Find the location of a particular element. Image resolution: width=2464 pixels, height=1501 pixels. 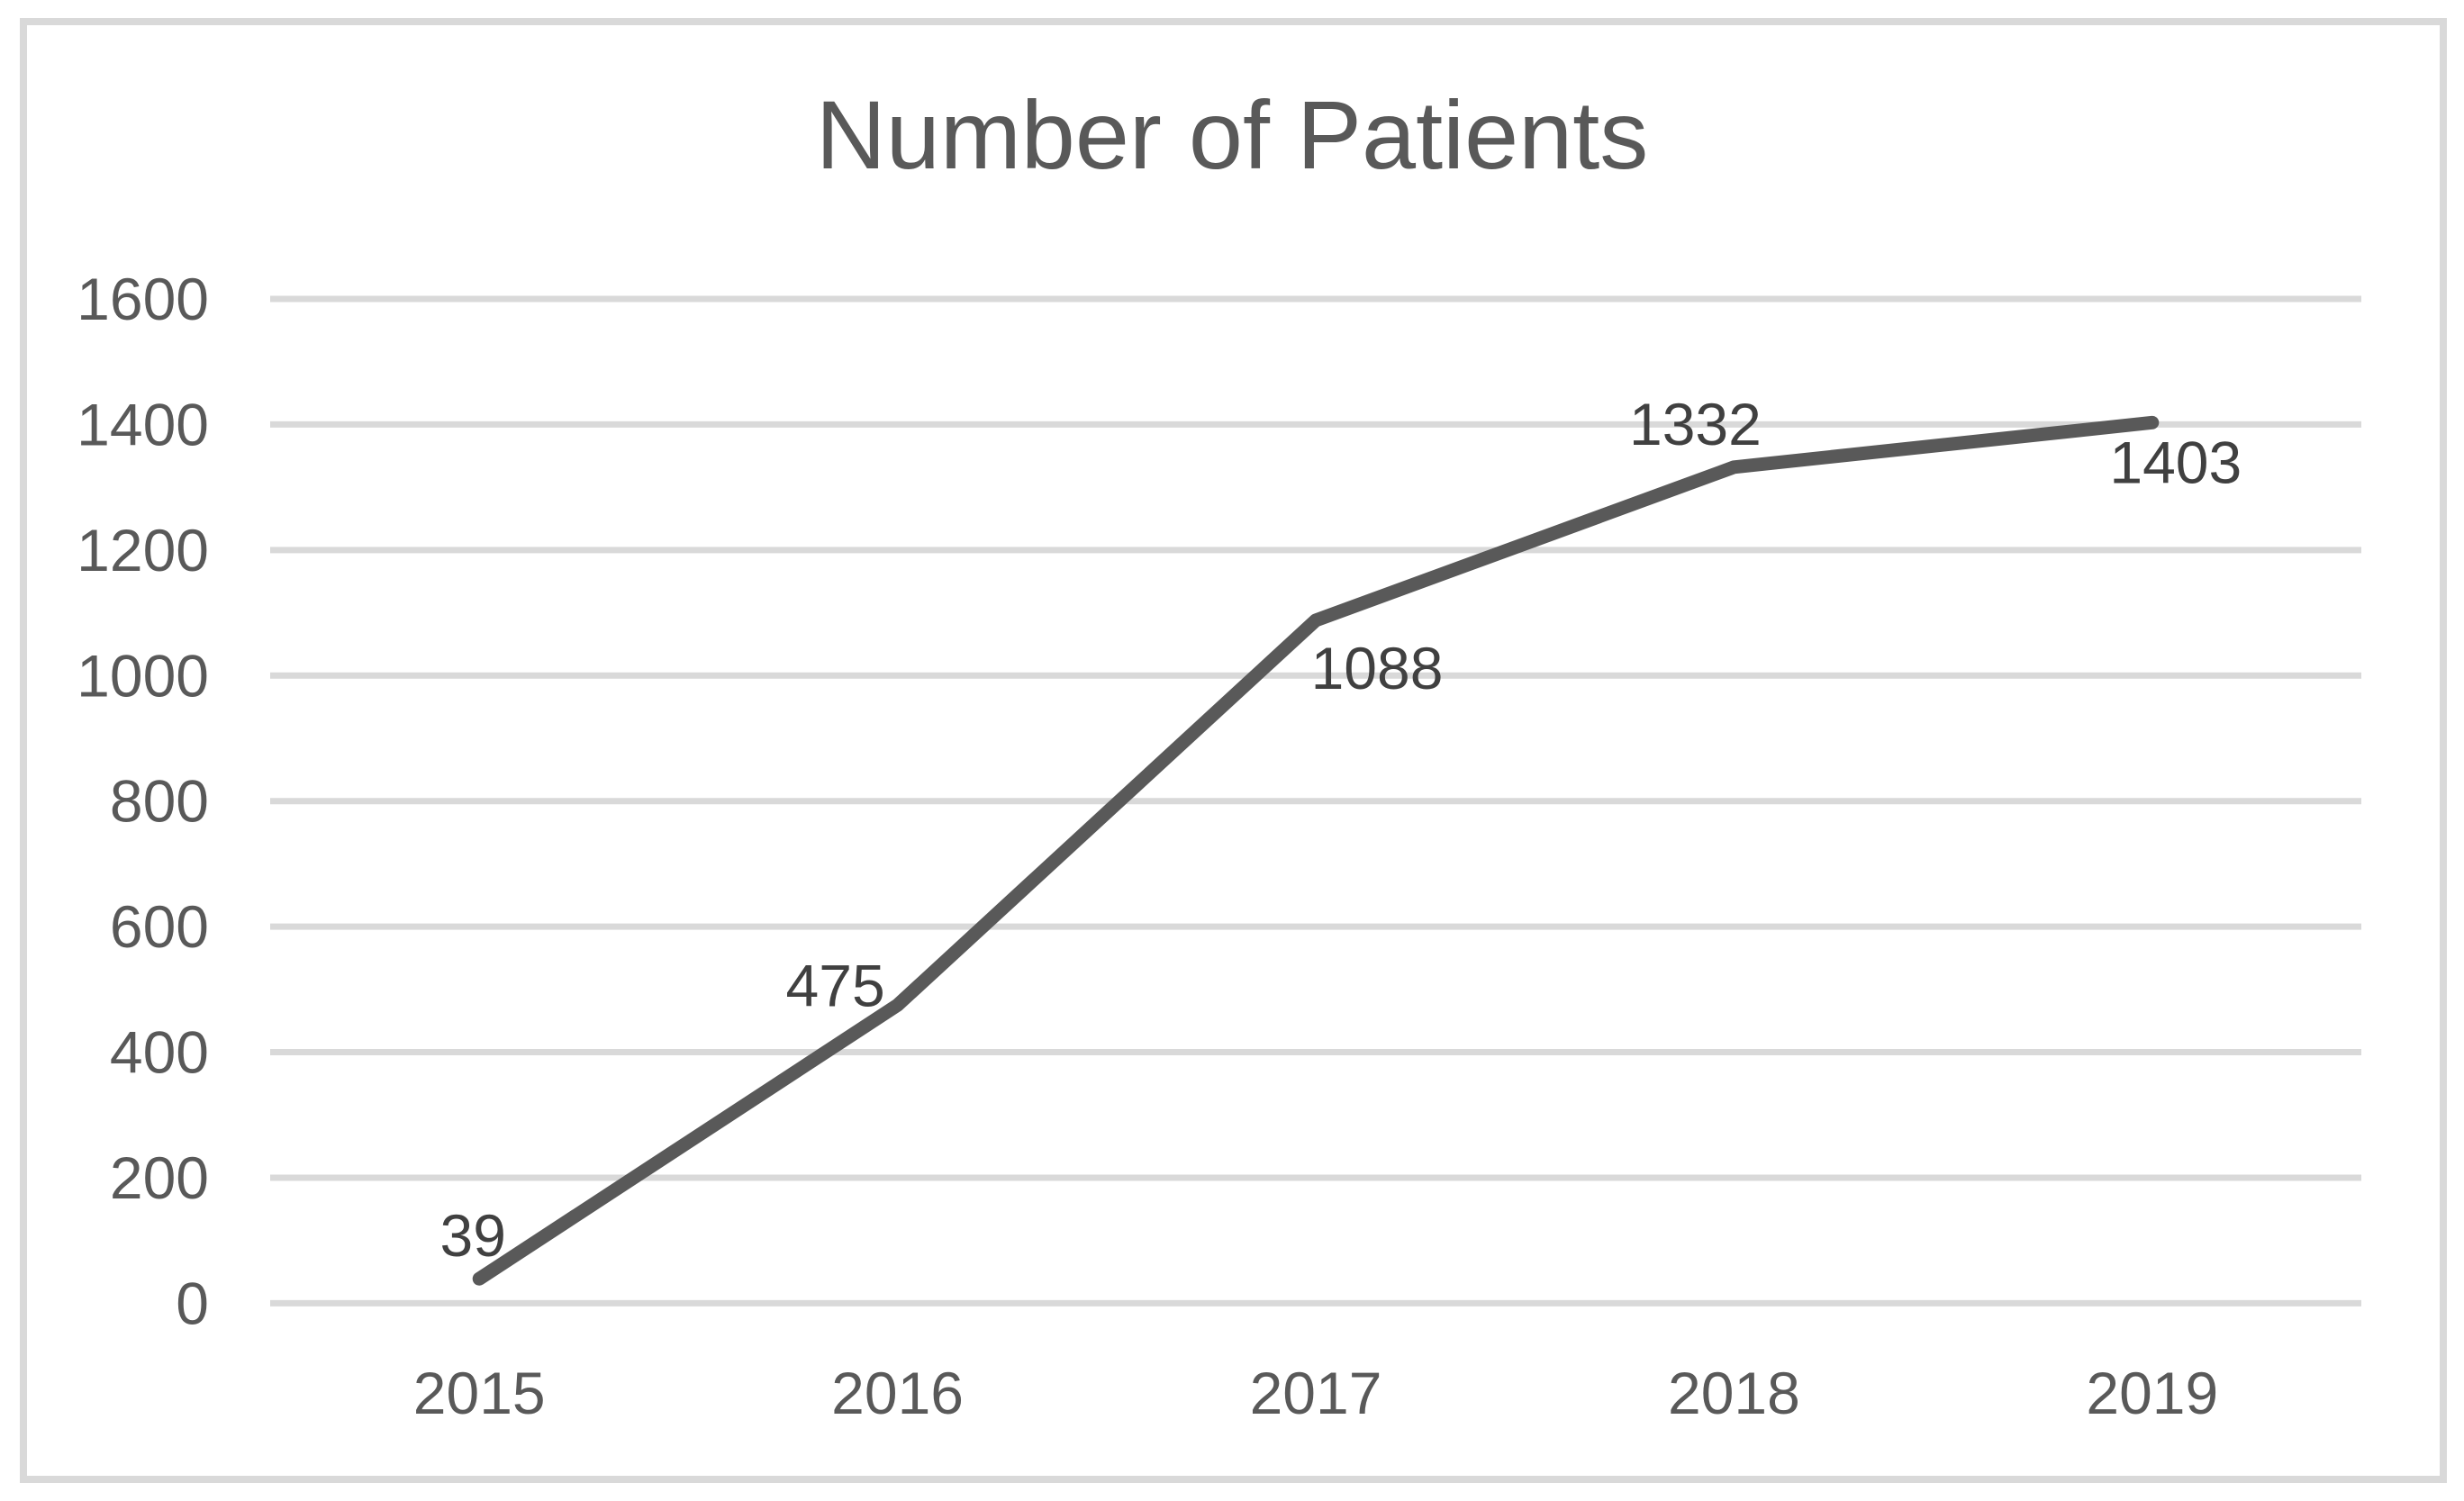

data-label: 1088 is located at coordinates (1377, 668).